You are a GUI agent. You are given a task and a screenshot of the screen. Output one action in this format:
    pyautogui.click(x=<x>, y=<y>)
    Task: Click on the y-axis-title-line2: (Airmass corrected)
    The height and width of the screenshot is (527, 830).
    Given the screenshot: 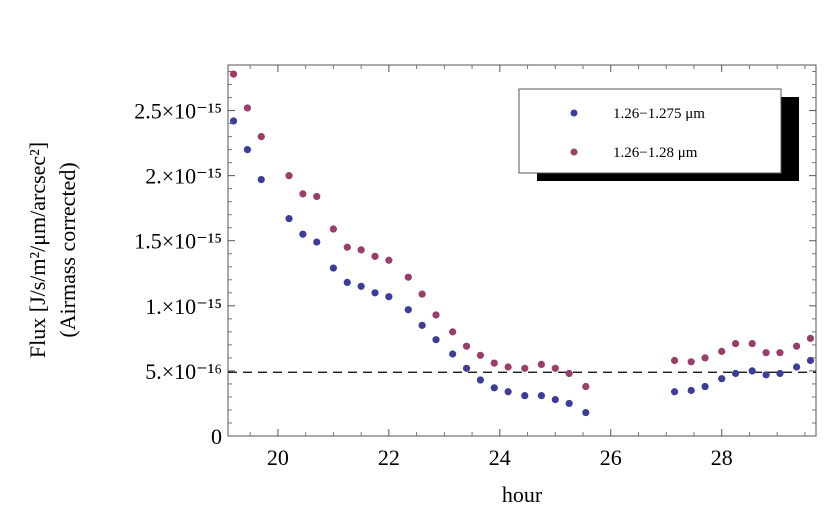 What is the action you would take?
    pyautogui.click(x=67, y=249)
    